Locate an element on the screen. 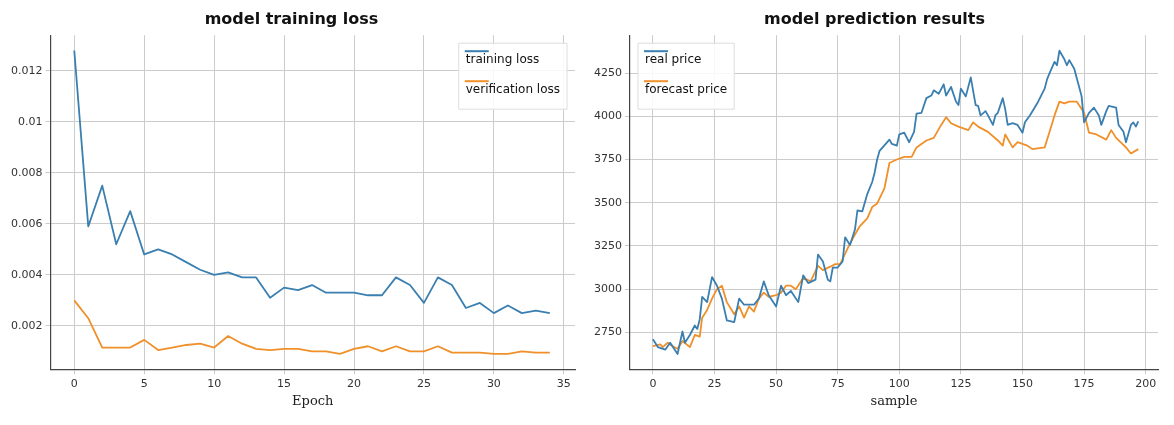  y-tick-label: 0.004 is located at coordinates (26, 274).